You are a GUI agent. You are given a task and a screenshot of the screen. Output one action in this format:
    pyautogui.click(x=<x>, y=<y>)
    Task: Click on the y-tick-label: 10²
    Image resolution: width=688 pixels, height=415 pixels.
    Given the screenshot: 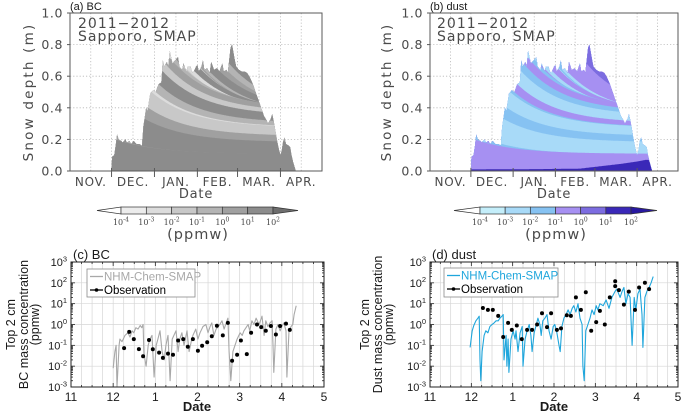 What is the action you would take?
    pyautogui.click(x=418, y=282)
    